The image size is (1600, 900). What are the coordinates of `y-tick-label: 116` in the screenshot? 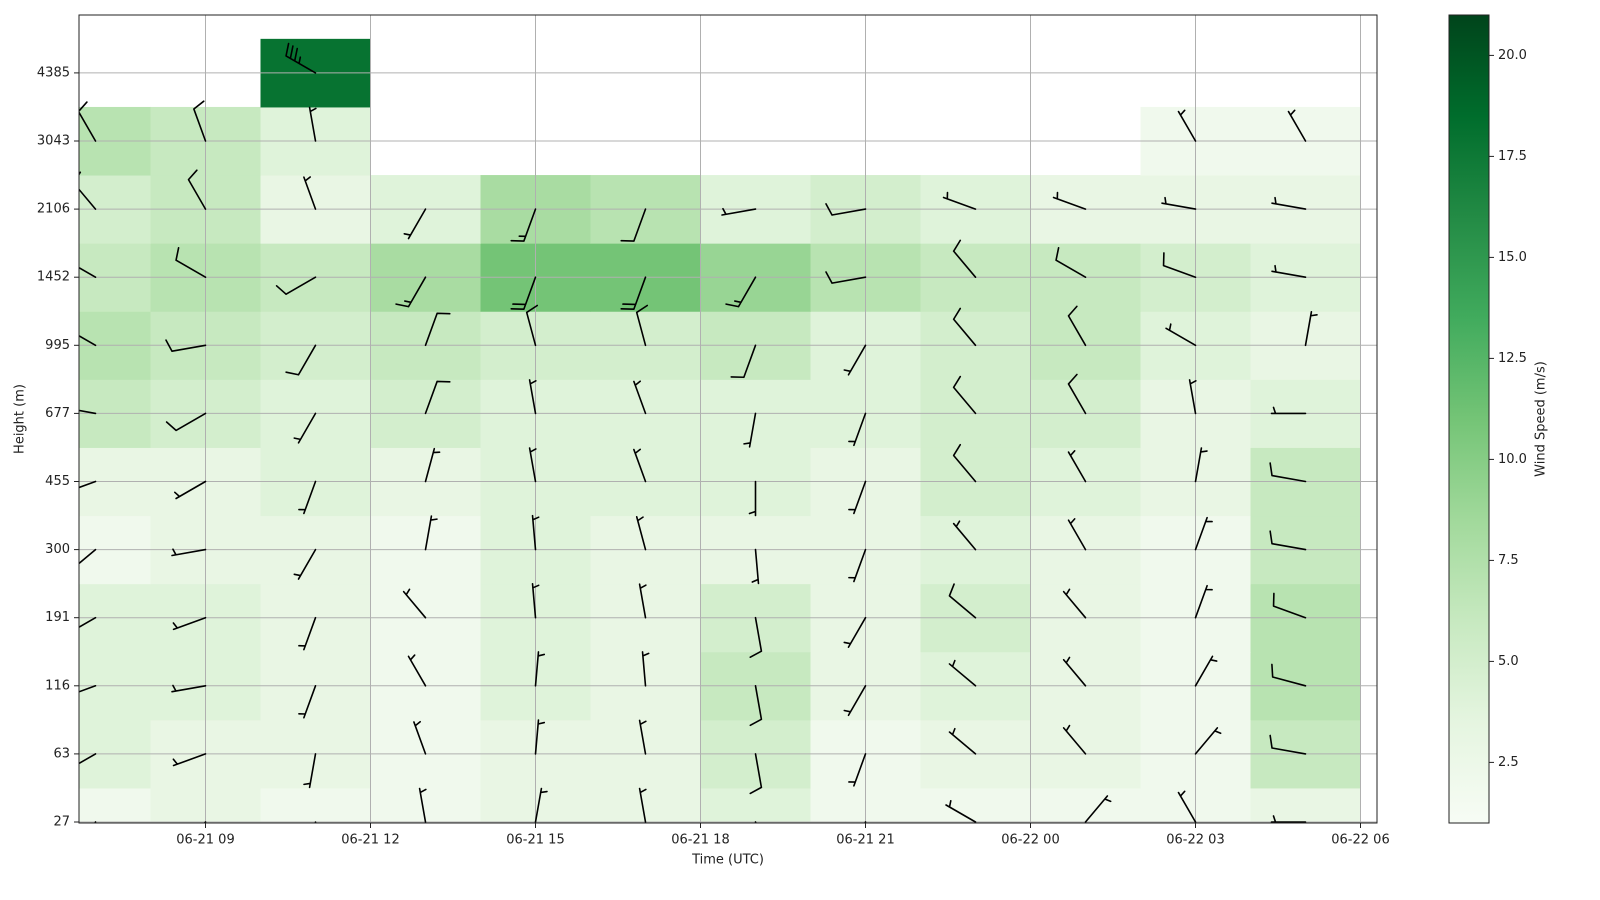 It's located at (57, 685).